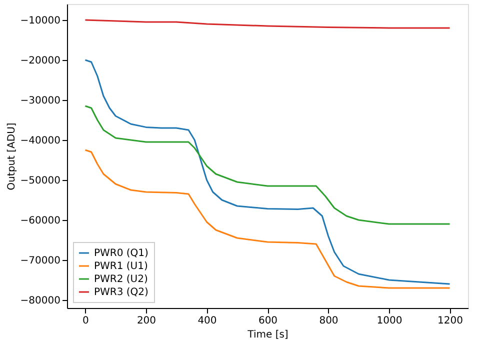 The height and width of the screenshot is (347, 483). What do you see at coordinates (121, 292) in the screenshot?
I see `legend-label: PWR3 (Q2)` at bounding box center [121, 292].